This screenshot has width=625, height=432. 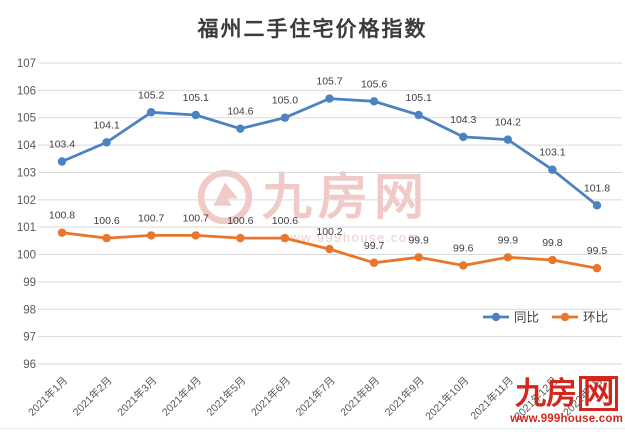 I want to click on x-tick-label: 2021年5月, so click(x=226, y=396).